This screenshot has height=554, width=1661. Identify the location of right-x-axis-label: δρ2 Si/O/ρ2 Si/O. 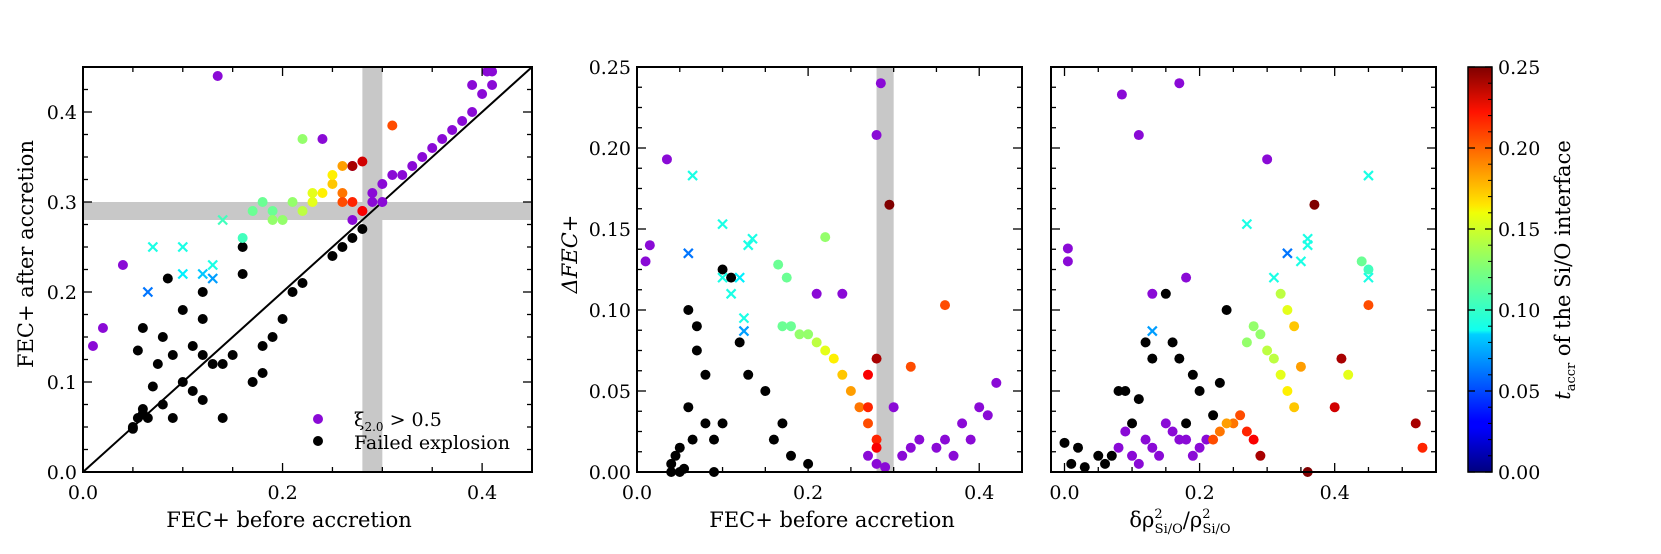
(1179, 522).